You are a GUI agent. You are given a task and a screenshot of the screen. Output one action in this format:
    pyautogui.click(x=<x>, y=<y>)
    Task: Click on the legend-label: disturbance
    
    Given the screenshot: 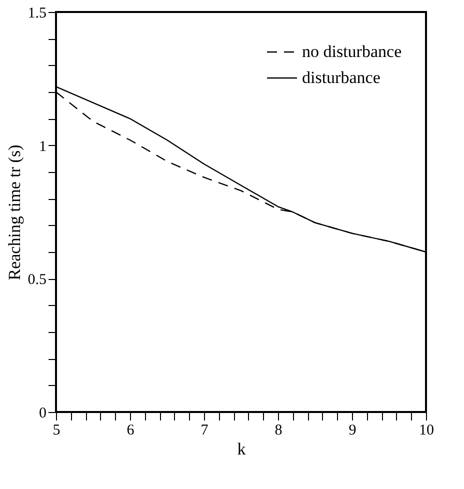 What is the action you would take?
    pyautogui.click(x=341, y=77)
    